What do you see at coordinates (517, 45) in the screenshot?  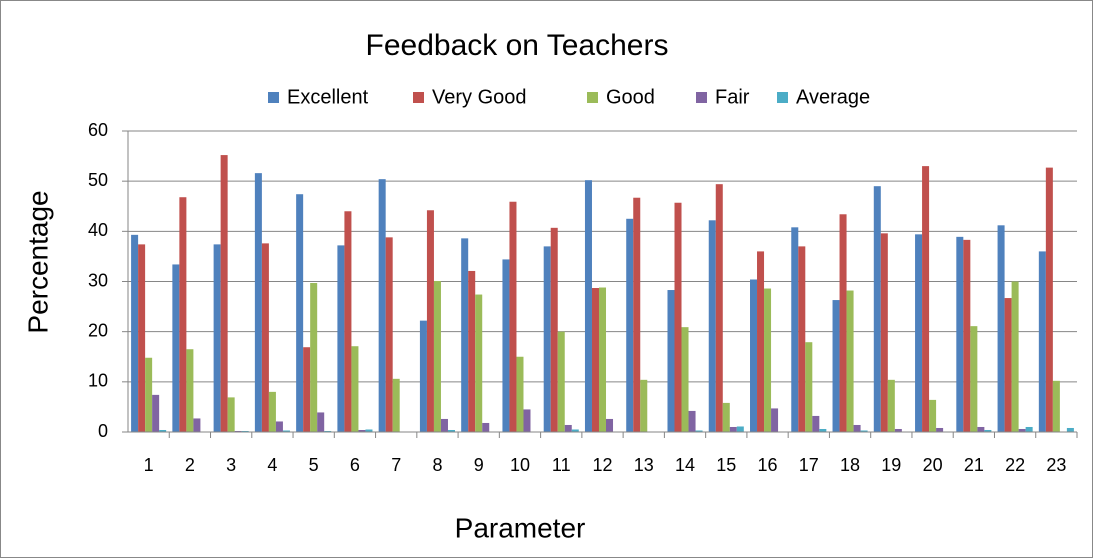 I see `chart-title: Feedback on Teachers` at bounding box center [517, 45].